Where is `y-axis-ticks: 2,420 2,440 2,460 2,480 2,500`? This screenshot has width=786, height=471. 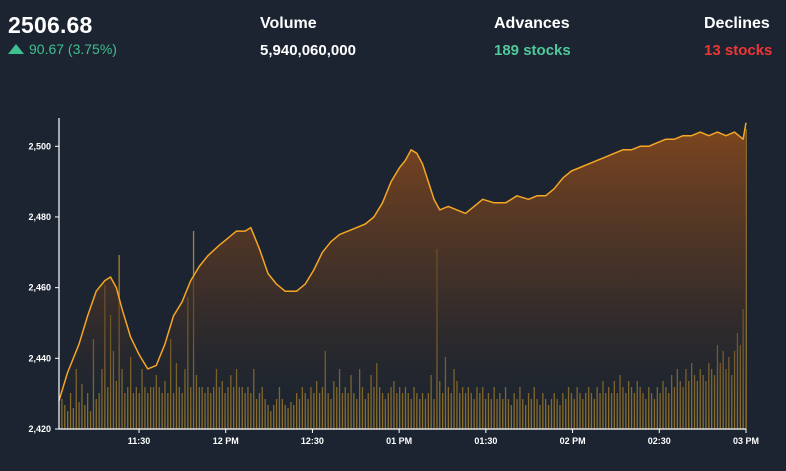 y-axis-ticks: 2,420 2,440 2,460 2,480 2,500 is located at coordinates (43, 287).